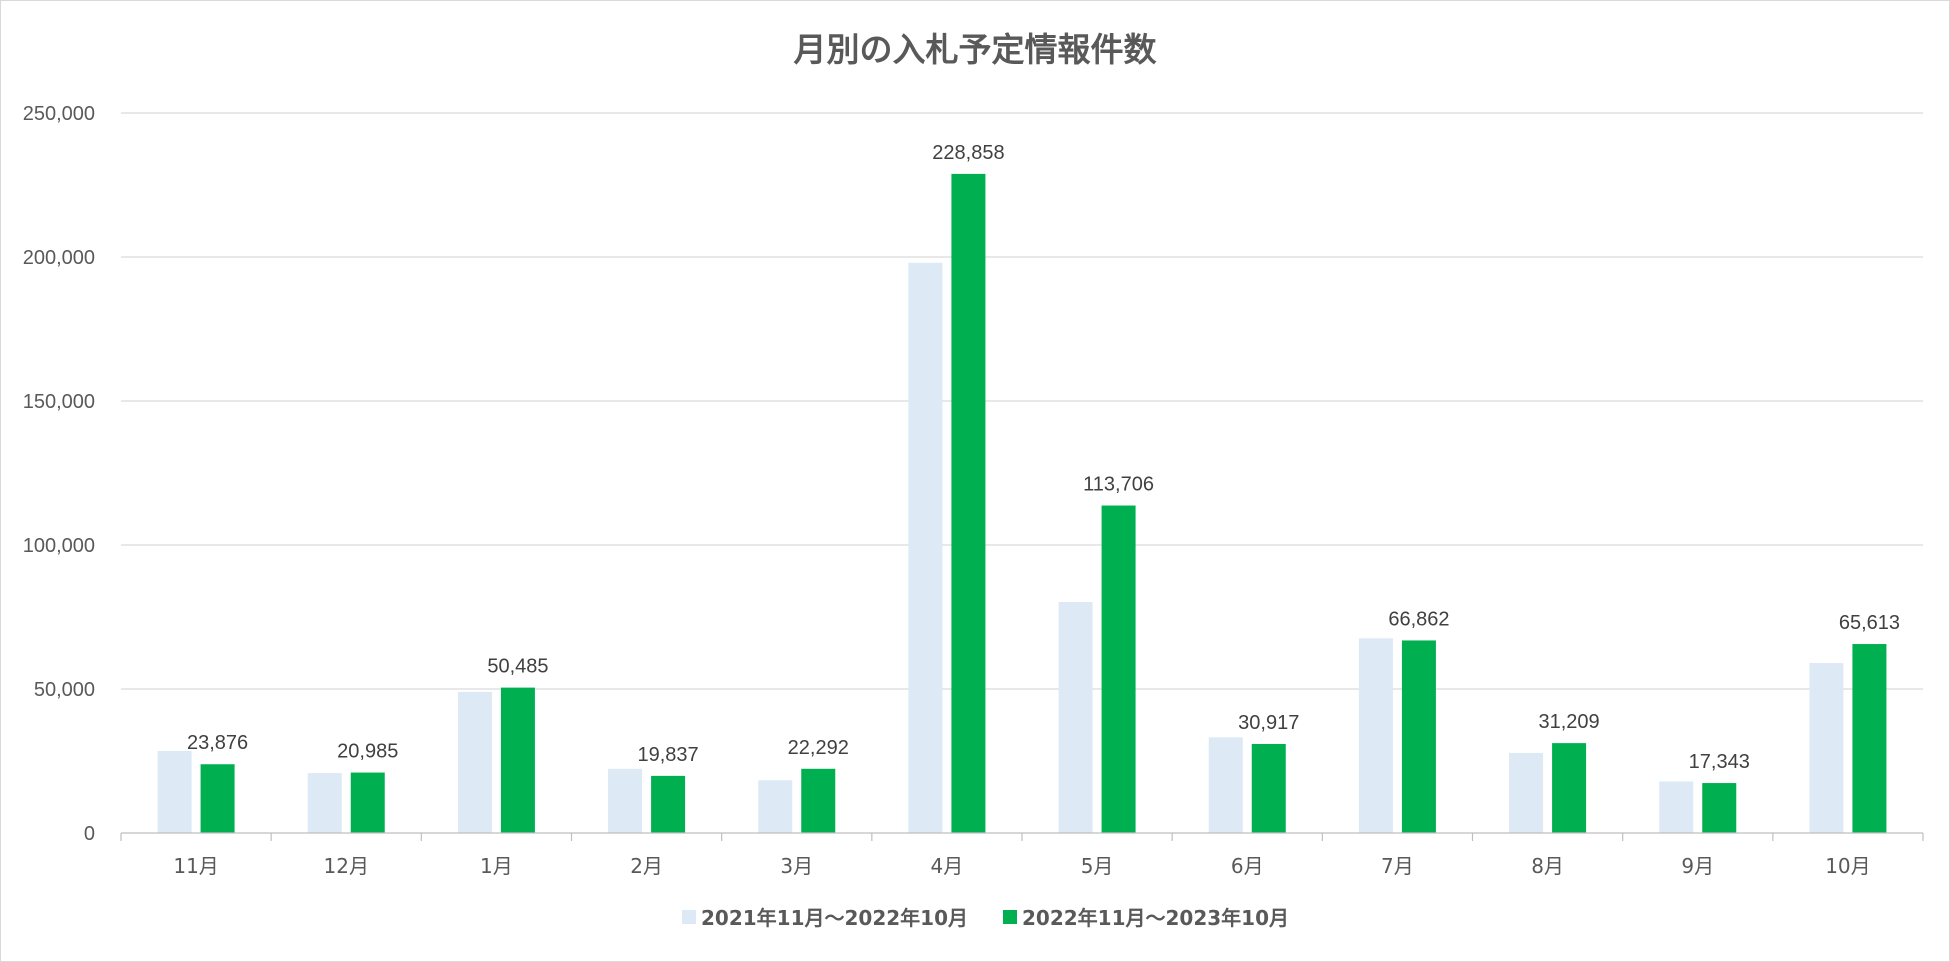 The width and height of the screenshot is (1950, 962). What do you see at coordinates (1418, 619) in the screenshot?
I see `data-label: 66,862` at bounding box center [1418, 619].